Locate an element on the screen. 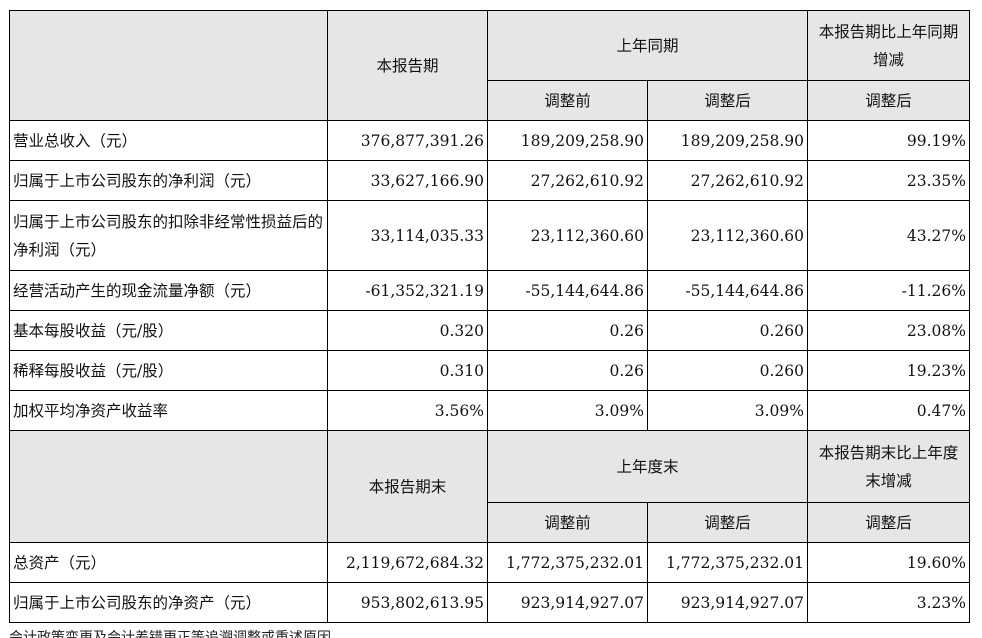 This screenshot has height=638, width=982. row-label: 营业总收入（元） is located at coordinates (168, 140).